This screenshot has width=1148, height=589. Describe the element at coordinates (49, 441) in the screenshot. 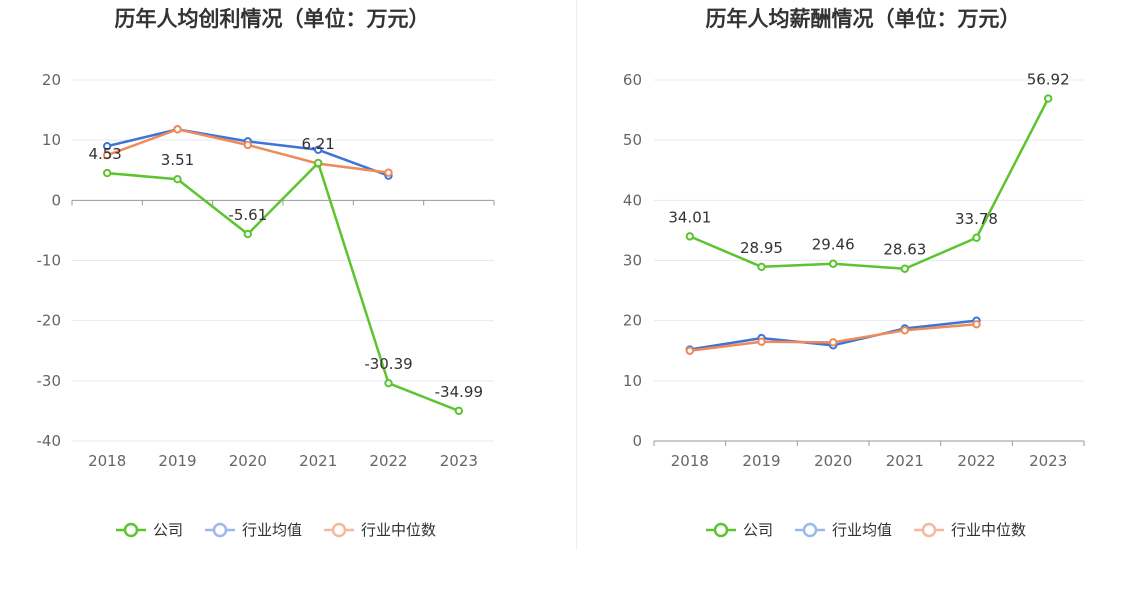

I see `profit-y-tick-label: -40` at that location.